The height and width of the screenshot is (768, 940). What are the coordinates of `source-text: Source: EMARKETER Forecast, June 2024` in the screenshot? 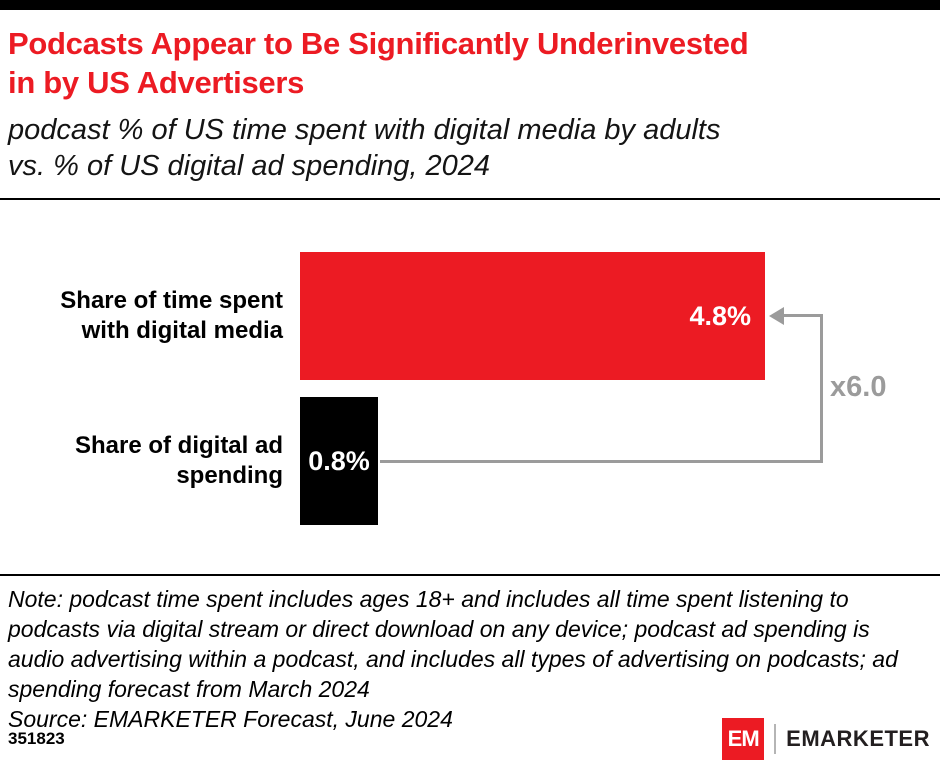 It's located at (230, 719).